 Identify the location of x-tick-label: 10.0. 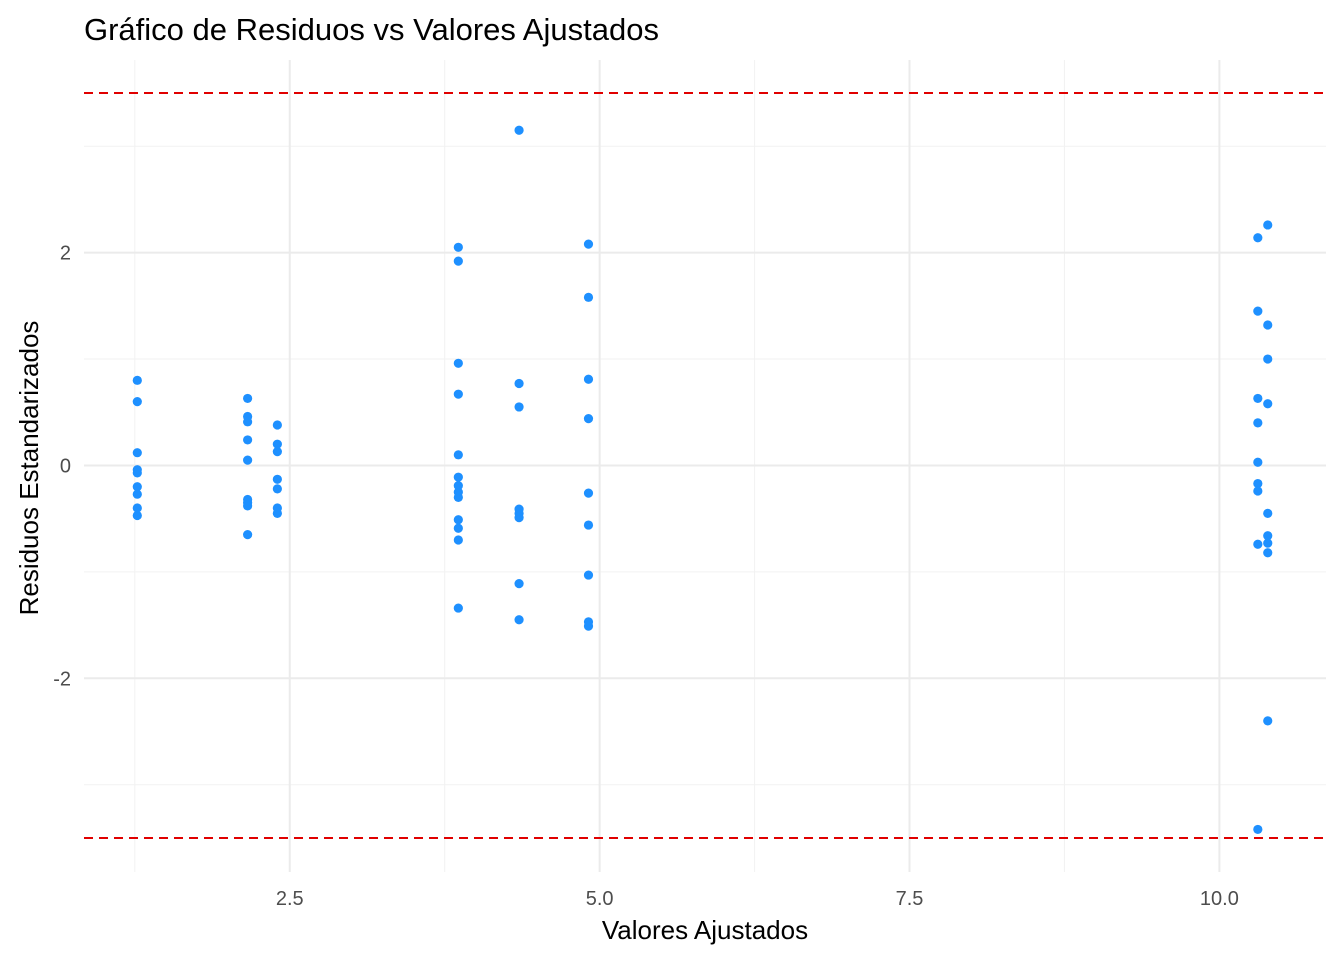
(1219, 899).